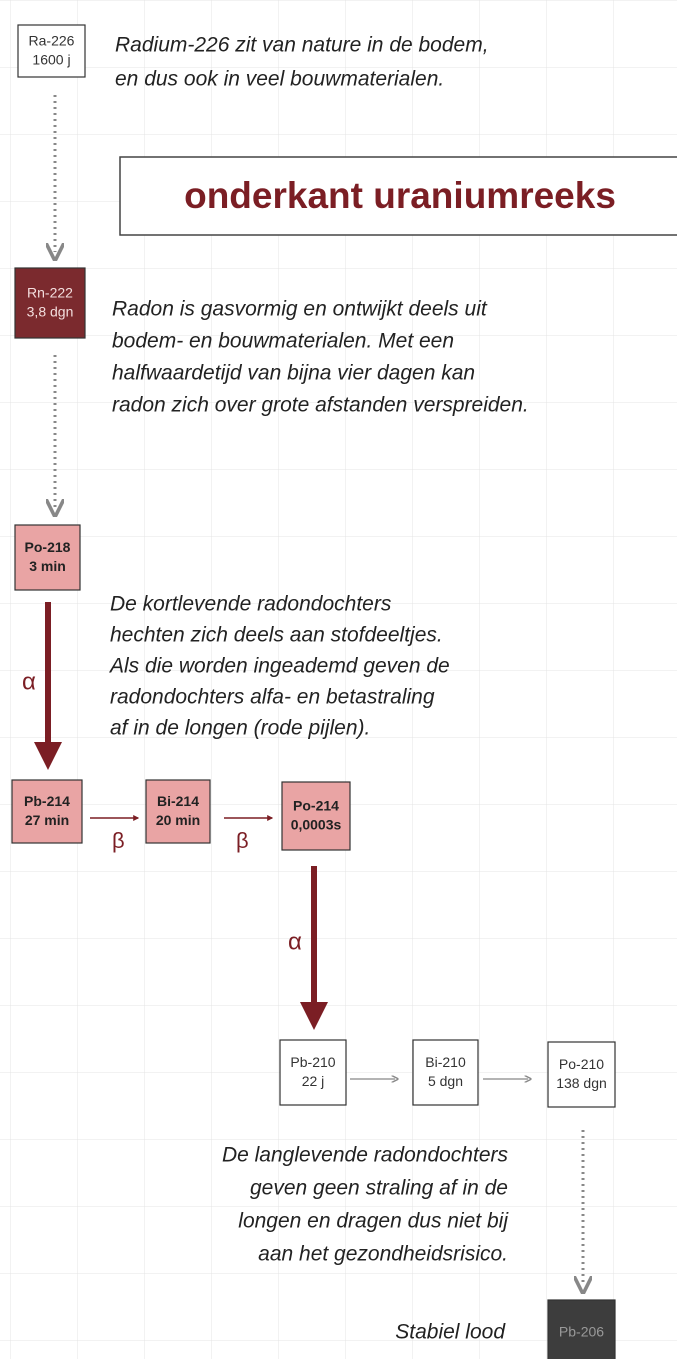 This screenshot has height=1364, width=677. I want to click on nuclide-halflife: 3 min, so click(47, 566).